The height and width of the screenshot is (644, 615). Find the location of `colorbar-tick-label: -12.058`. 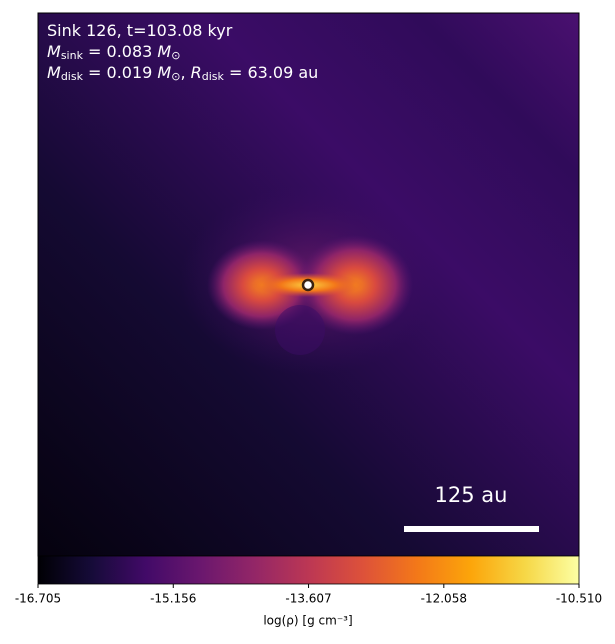

colorbar-tick-label: -12.058 is located at coordinates (444, 599).